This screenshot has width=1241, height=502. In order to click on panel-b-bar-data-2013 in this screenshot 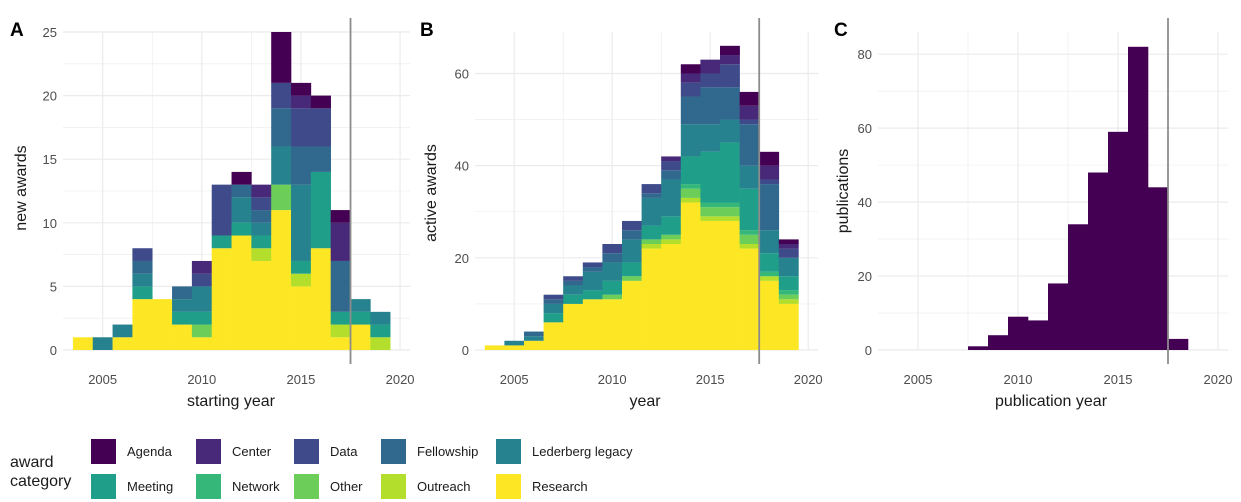, I will do `click(671, 166)`.